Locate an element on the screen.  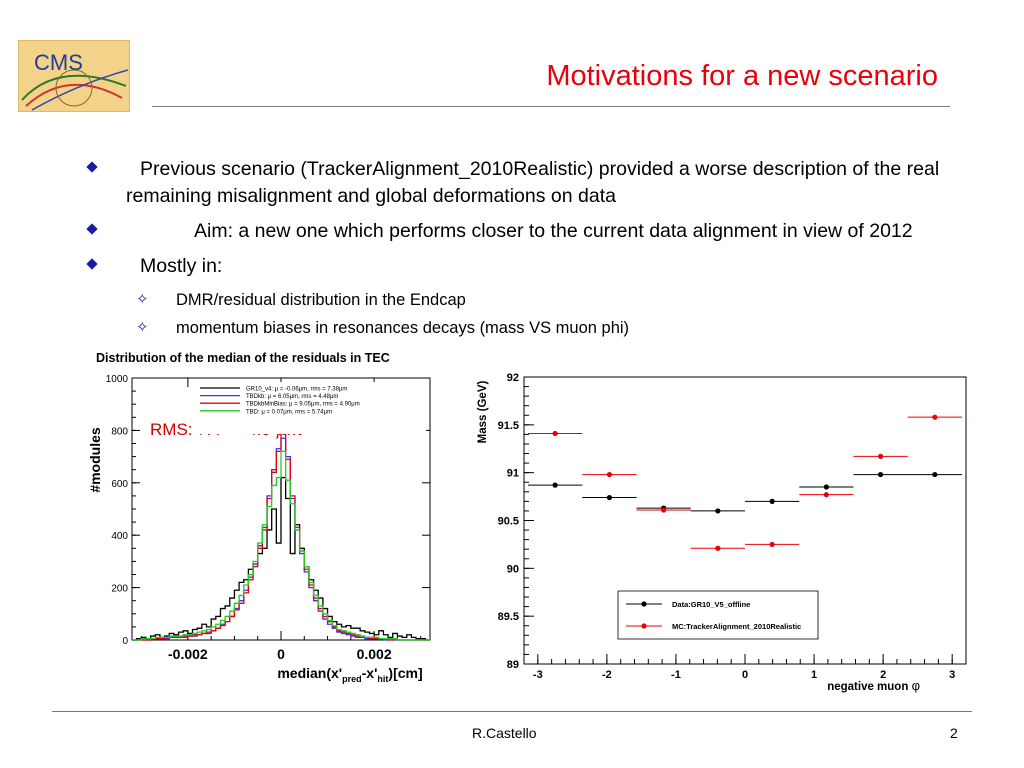
y-tick-label: 90 is located at coordinates (513, 569).